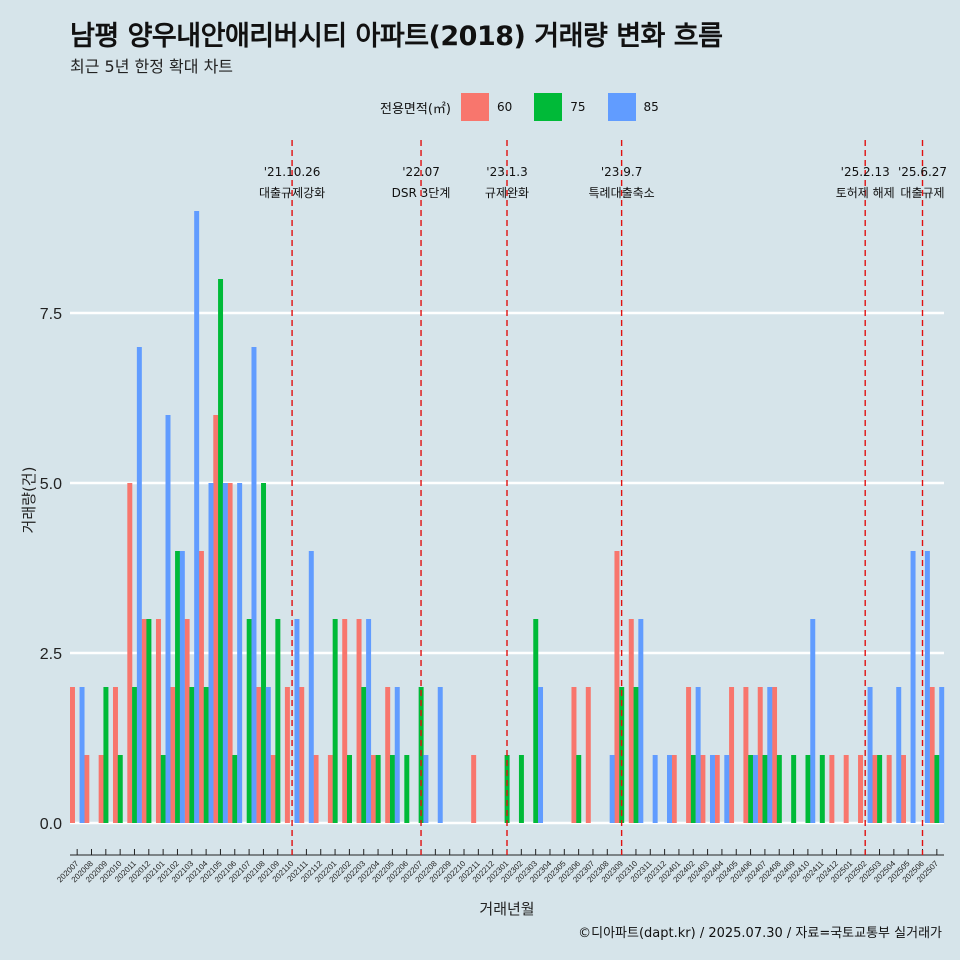 Image resolution: width=960 pixels, height=960 pixels. Describe the element at coordinates (51, 824) in the screenshot. I see `y-tick-label: 0.0` at that location.